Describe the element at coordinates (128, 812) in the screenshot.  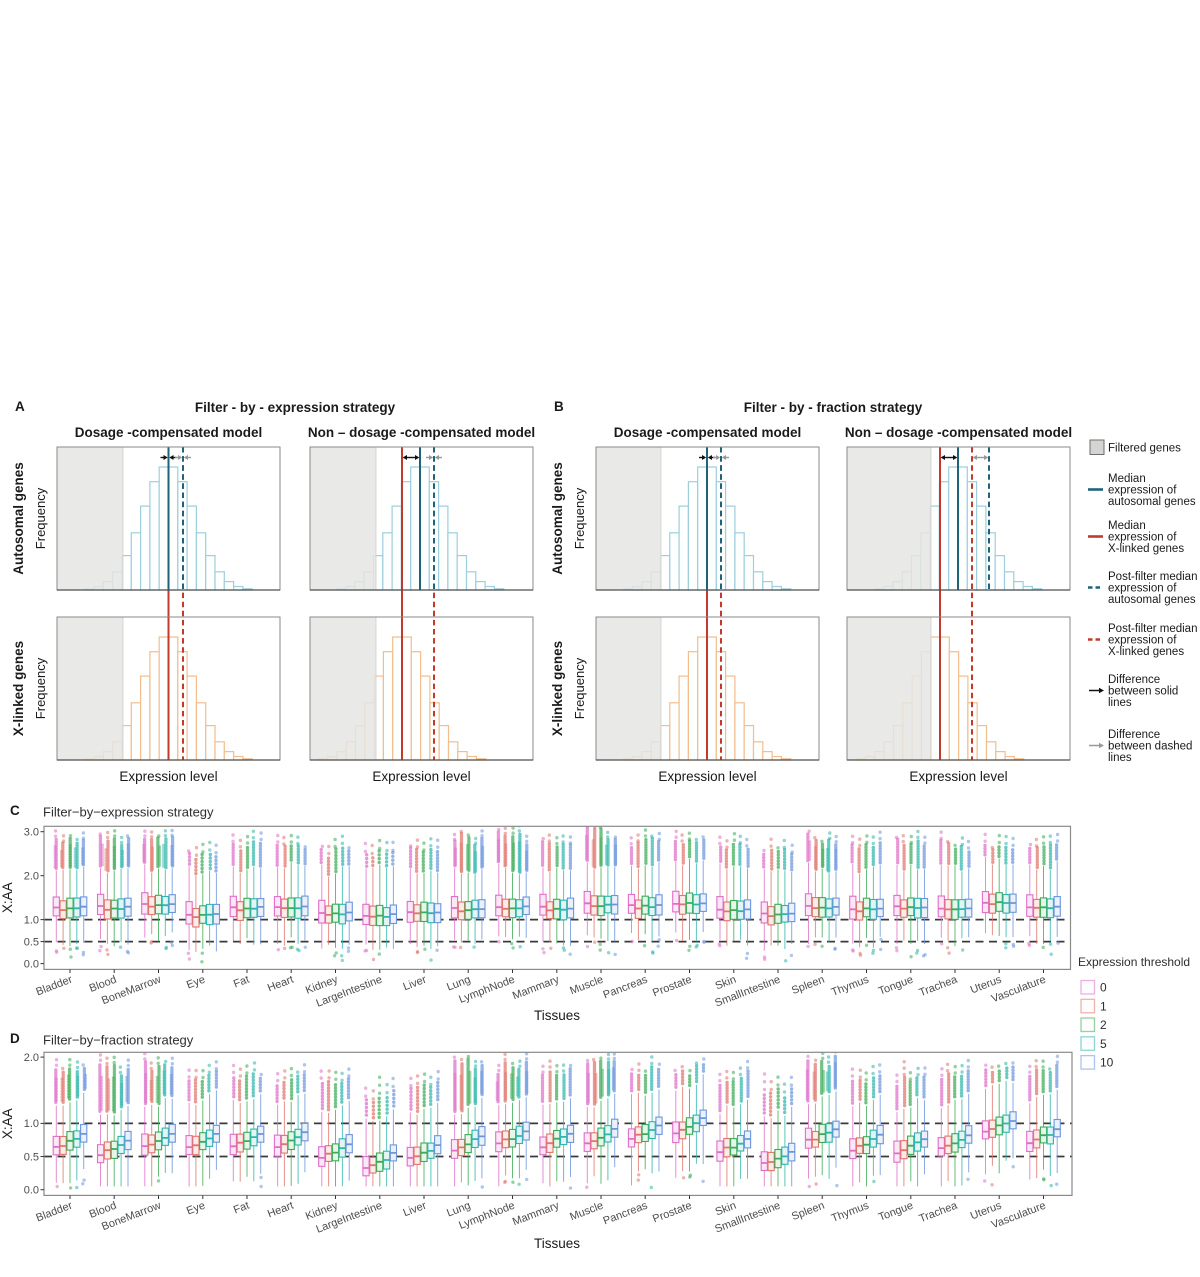
I see `svg-text: Filter−by−expression strategy` at that location.